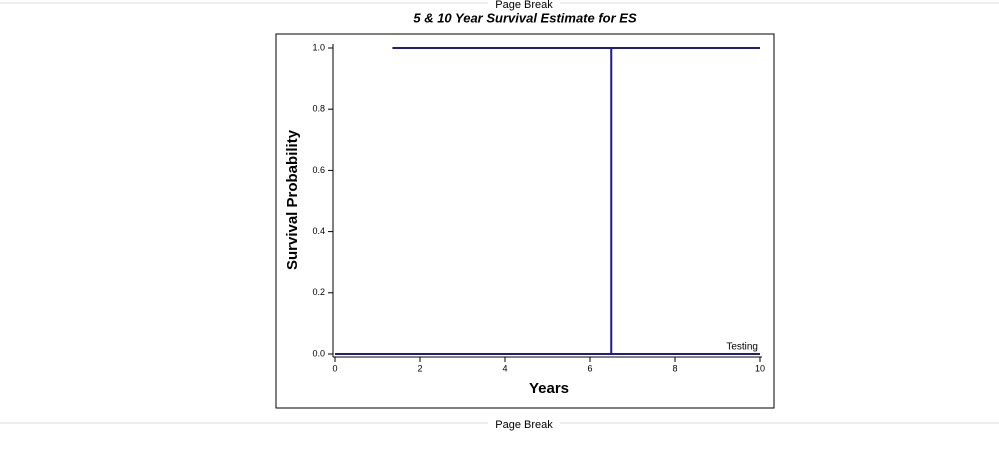 Image resolution: width=999 pixels, height=451 pixels. Describe the element at coordinates (318, 47) in the screenshot. I see `y-tick-label: 1.0` at that location.